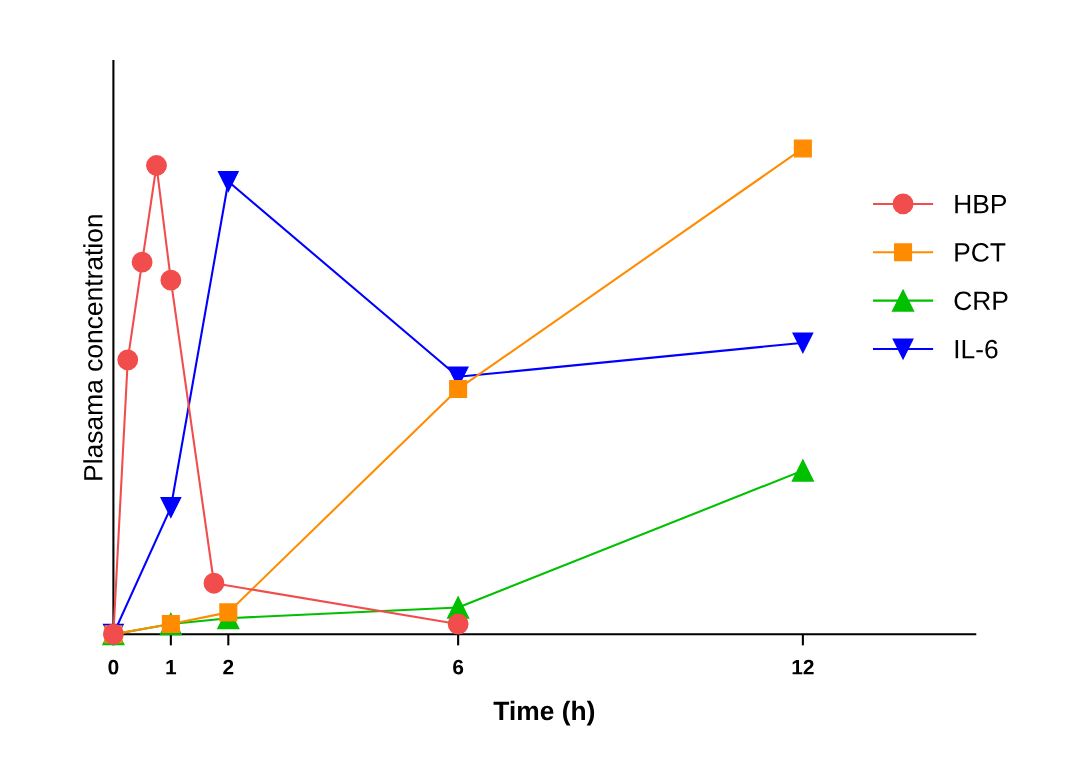 The height and width of the screenshot is (783, 1080). Describe the element at coordinates (93, 347) in the screenshot. I see `y-axis-title: Plasama concentration` at that location.